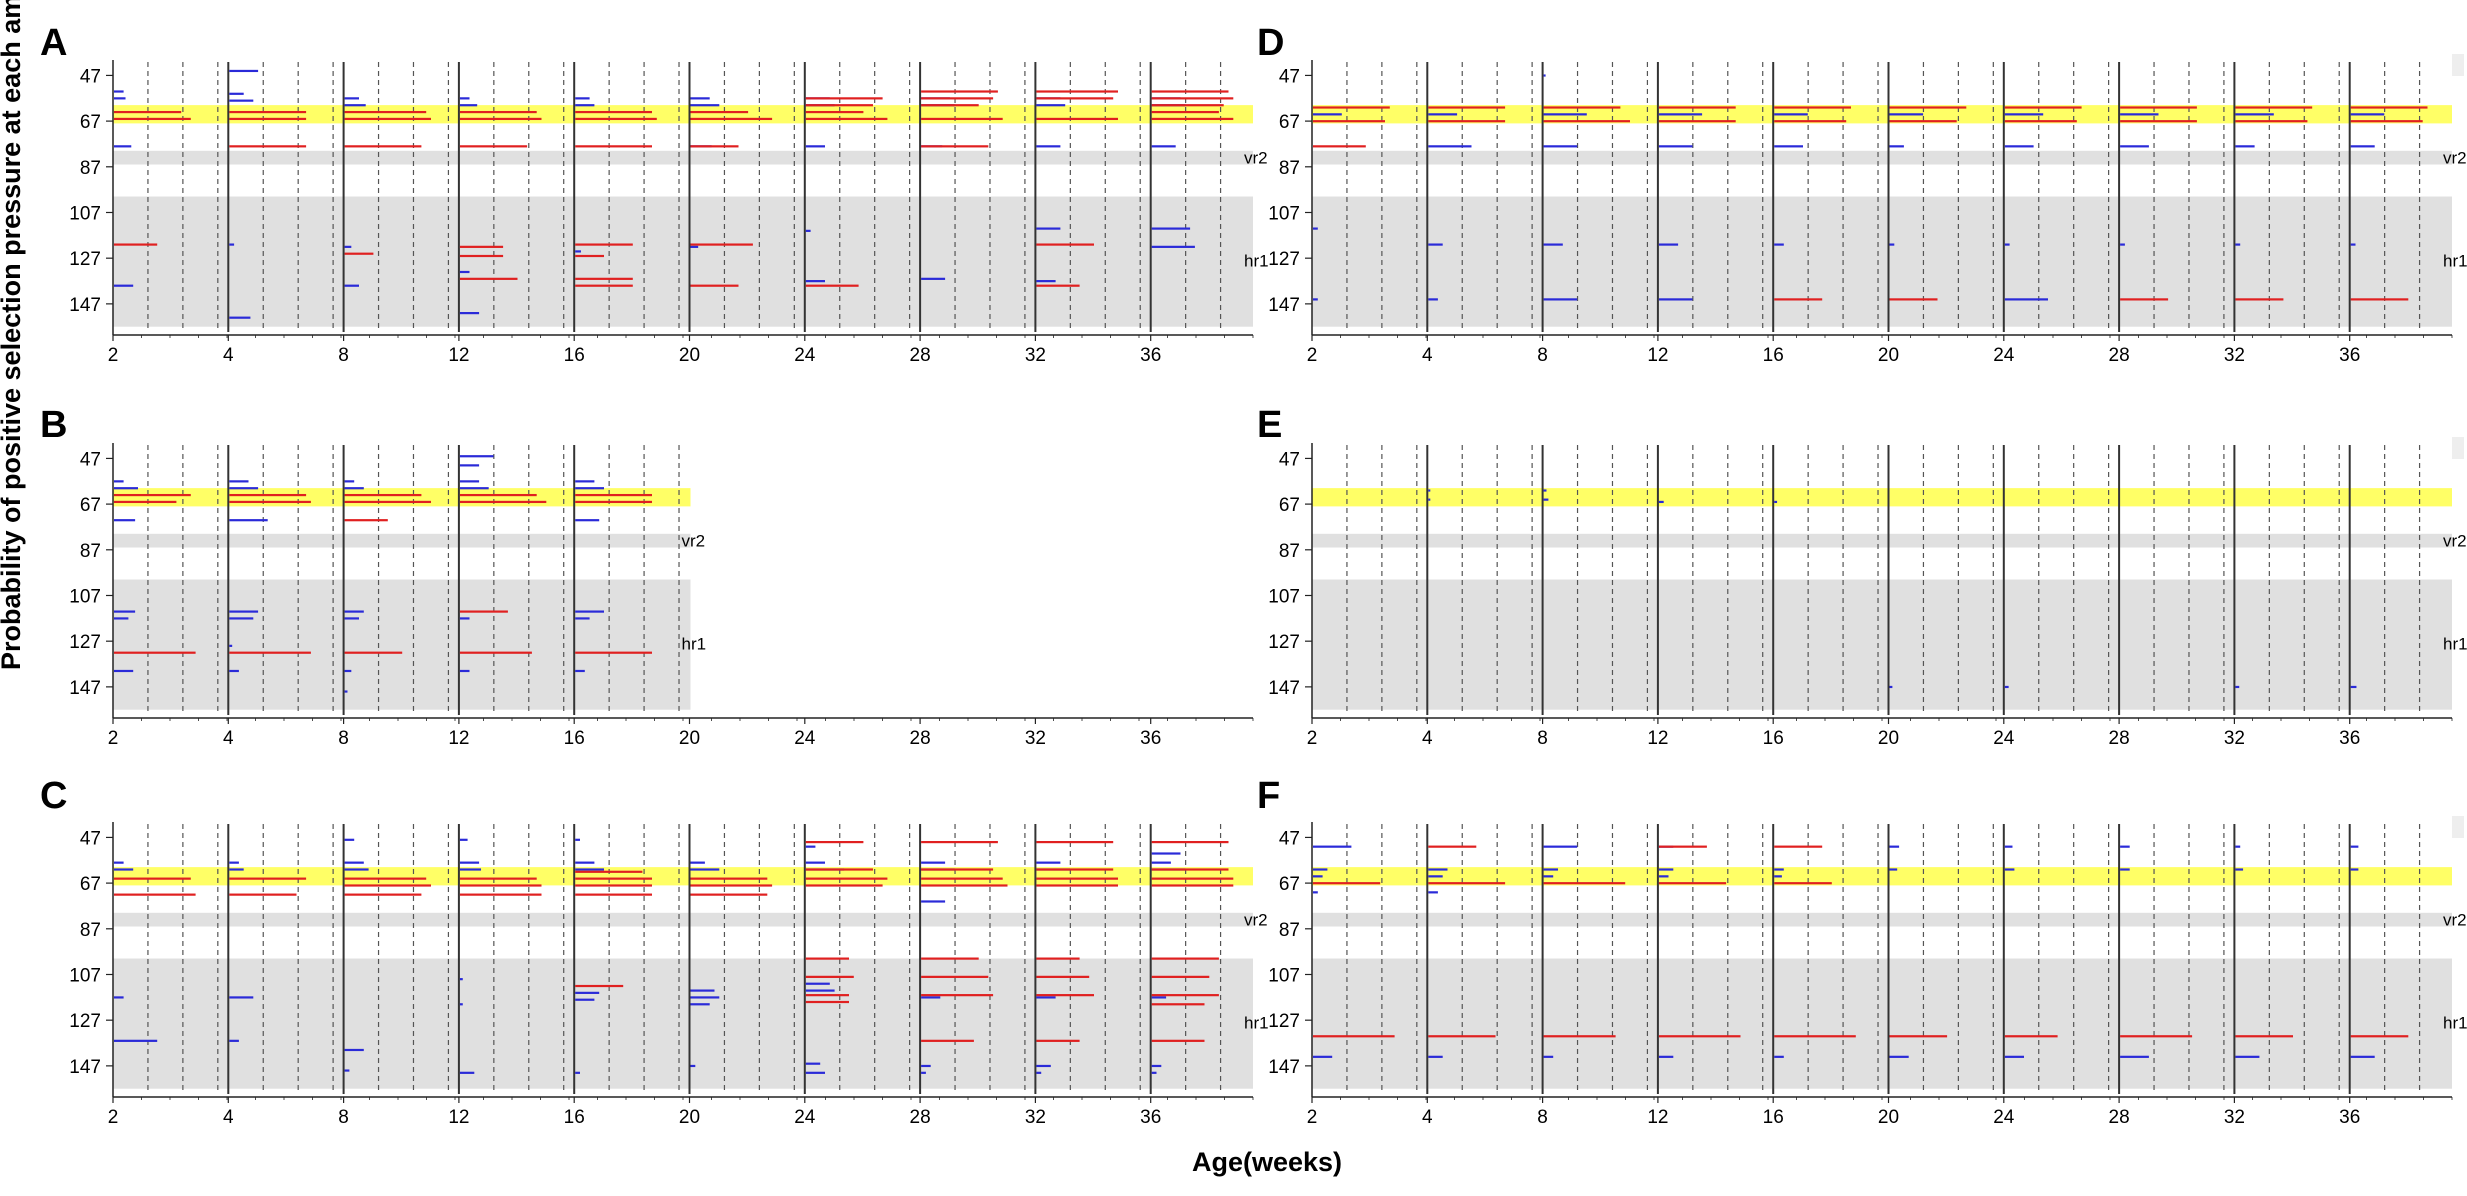 This screenshot has height=1196, width=2467. What do you see at coordinates (1888, 738) in the screenshot?
I see `x-tick-label: 20` at bounding box center [1888, 738].